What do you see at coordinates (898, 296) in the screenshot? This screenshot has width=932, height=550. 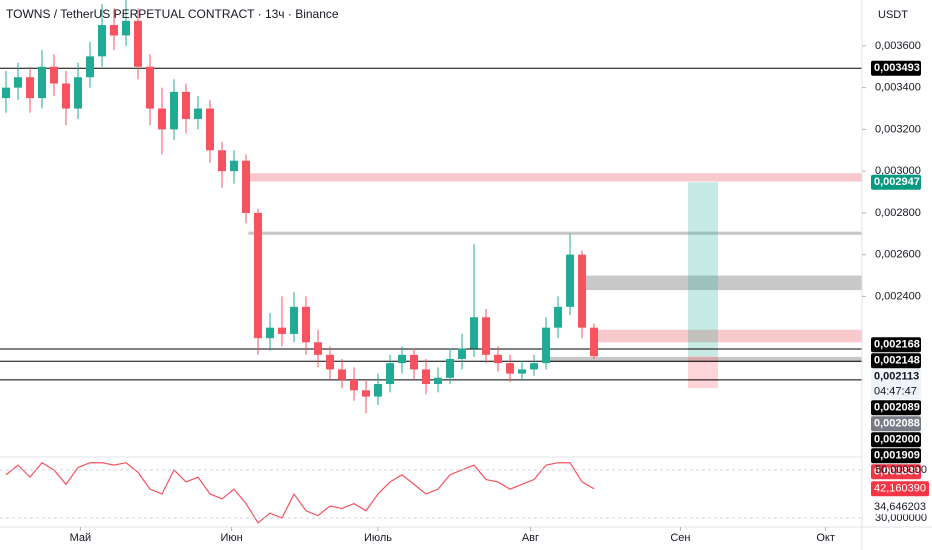 I see `y-tick-label: 0,002400` at bounding box center [898, 296].